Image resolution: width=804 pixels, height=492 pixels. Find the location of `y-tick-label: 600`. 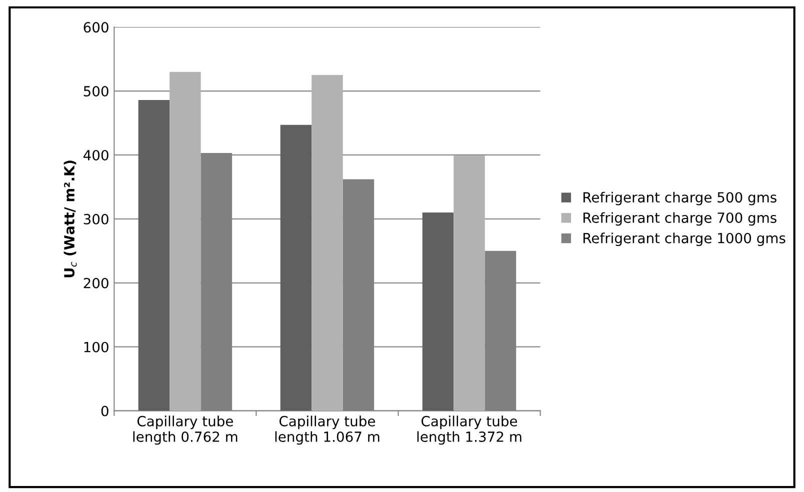

y-tick-label: 600 is located at coordinates (96, 27).